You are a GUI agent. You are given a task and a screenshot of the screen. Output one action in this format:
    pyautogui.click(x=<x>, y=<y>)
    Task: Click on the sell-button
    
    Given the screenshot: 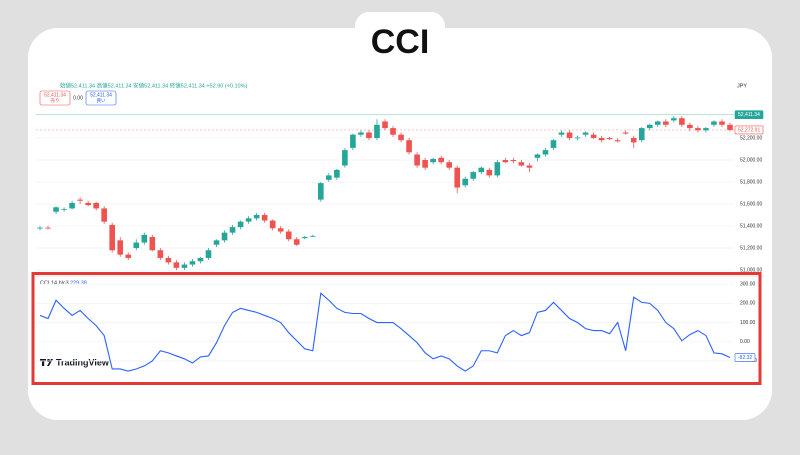 What is the action you would take?
    pyautogui.click(x=55, y=98)
    